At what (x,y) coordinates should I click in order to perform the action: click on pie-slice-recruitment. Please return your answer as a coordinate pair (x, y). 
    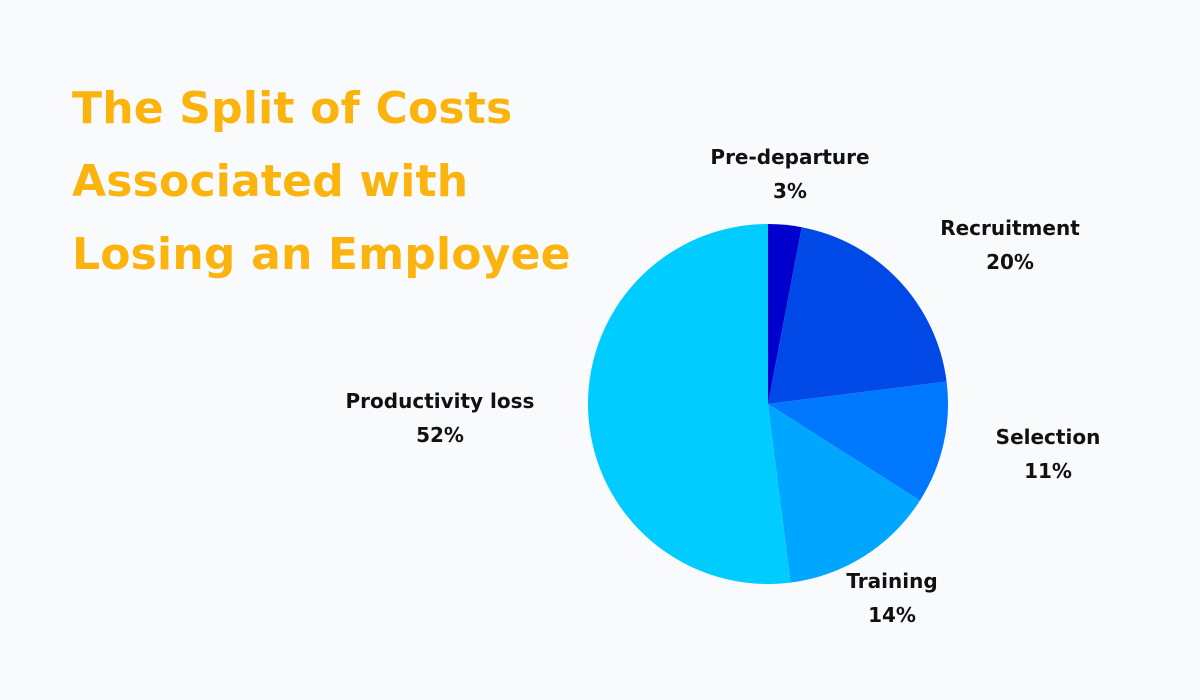
    Looking at the image, I should click on (857, 315).